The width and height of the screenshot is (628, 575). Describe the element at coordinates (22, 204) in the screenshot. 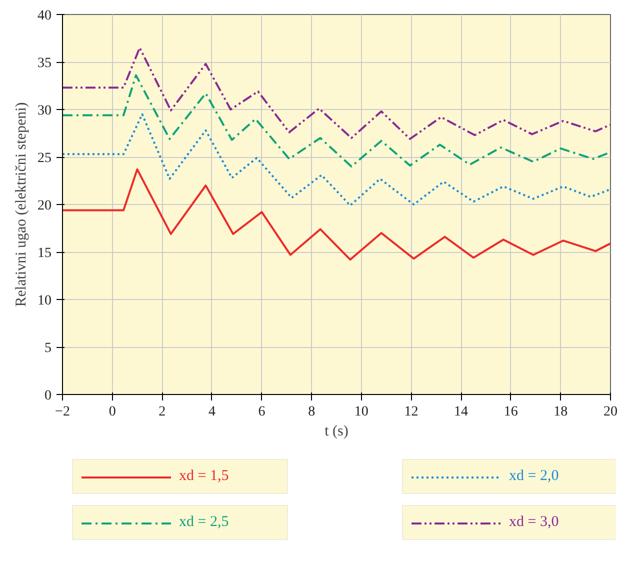

I see `y-axis-title: Relativni ugao (električni stepeni)` at that location.